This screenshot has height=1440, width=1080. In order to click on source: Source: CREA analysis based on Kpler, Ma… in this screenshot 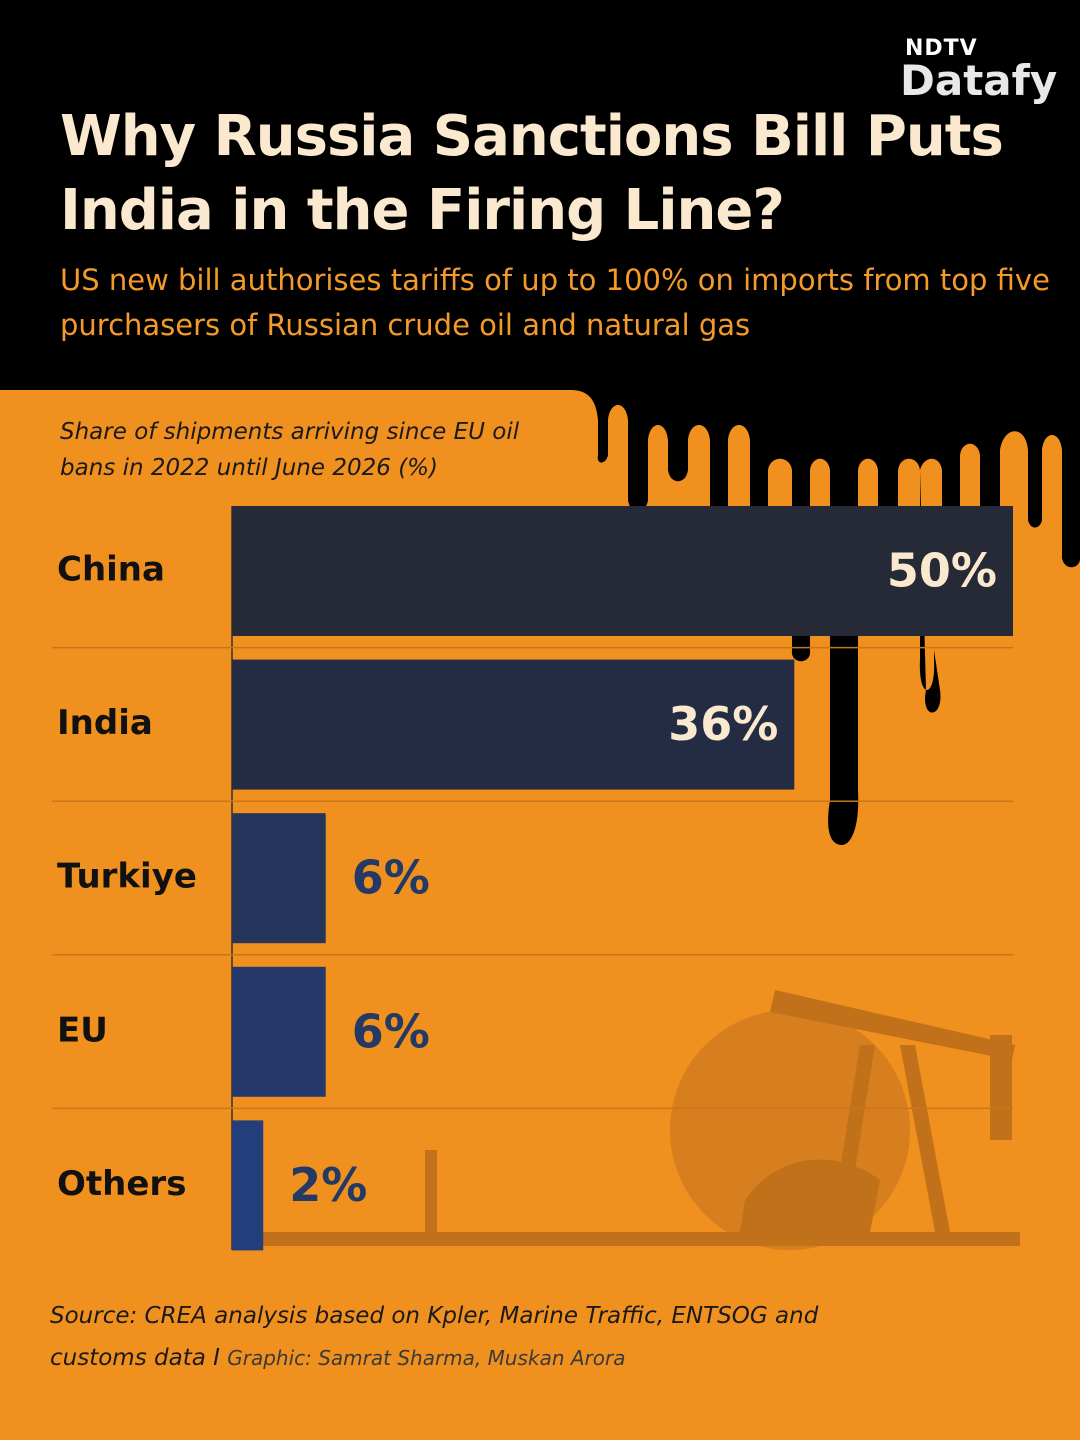, I will do `click(434, 1337)`.